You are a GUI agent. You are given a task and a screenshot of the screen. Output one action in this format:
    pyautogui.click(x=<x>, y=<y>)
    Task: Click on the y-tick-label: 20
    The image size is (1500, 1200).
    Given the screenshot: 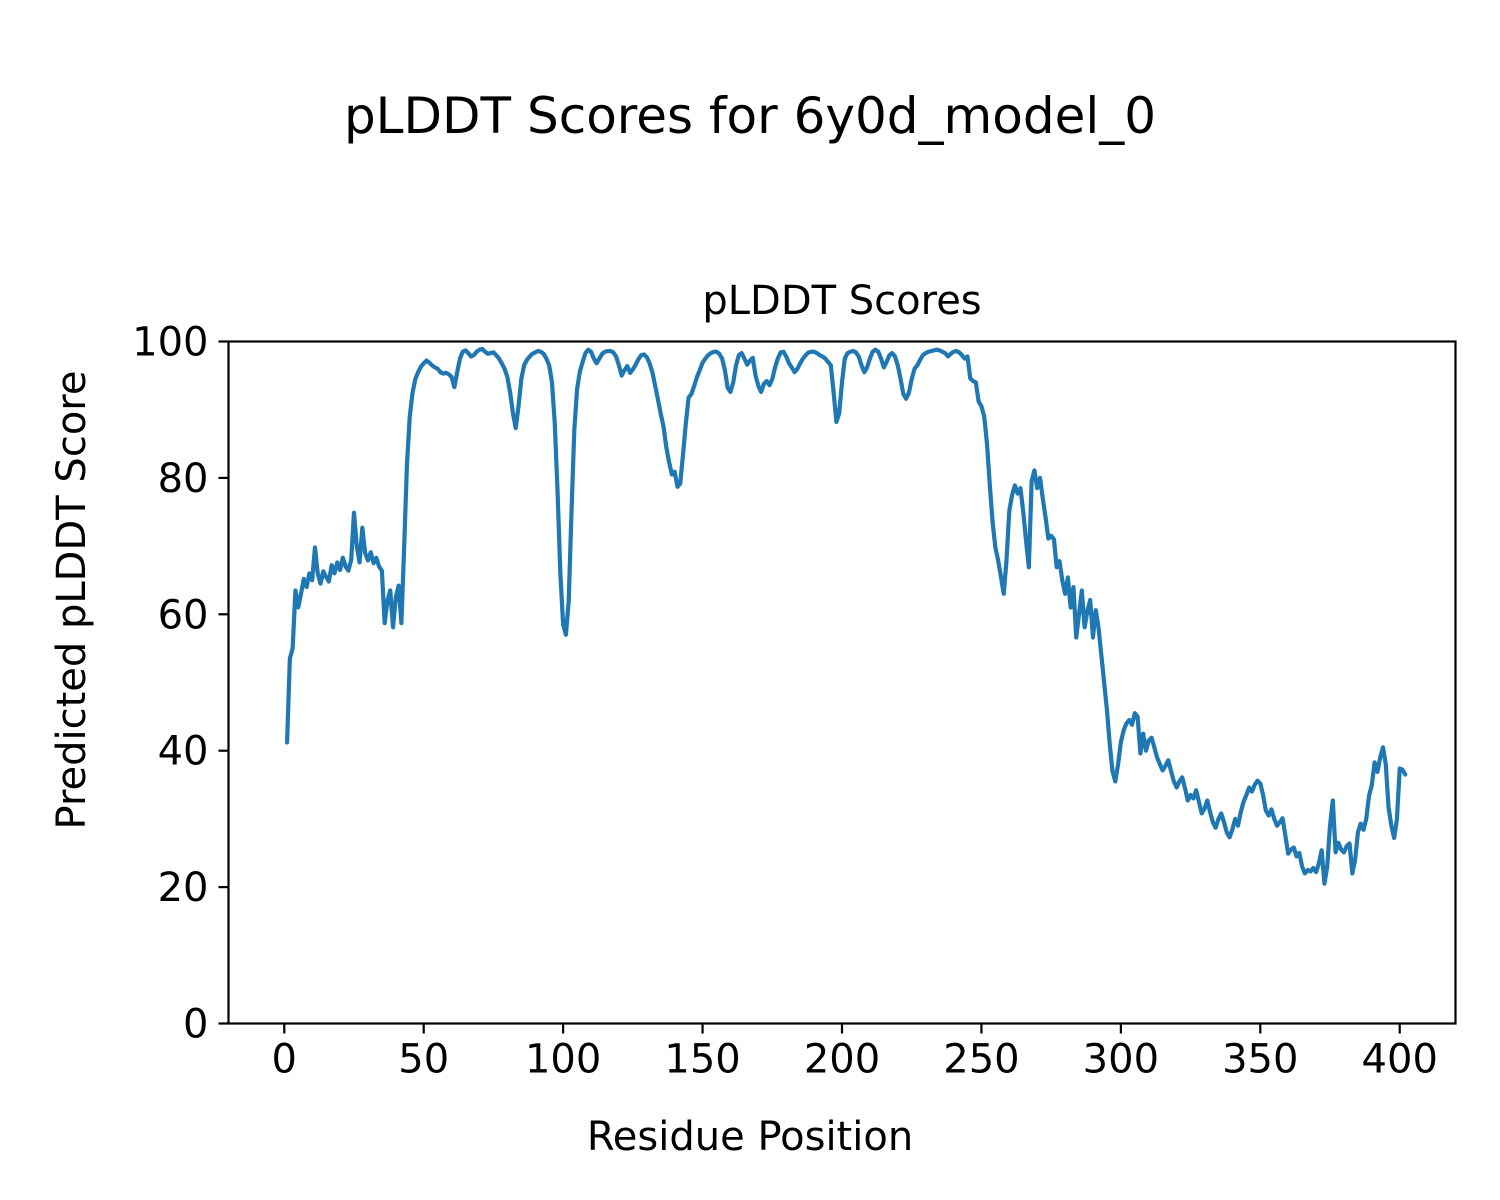 What is the action you would take?
    pyautogui.click(x=183, y=888)
    